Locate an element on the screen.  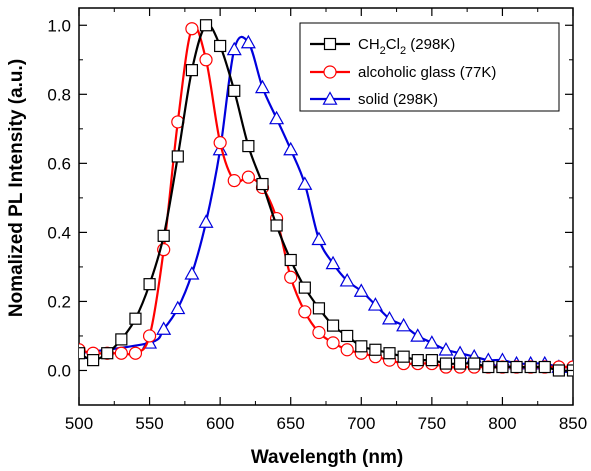
y-tick-label: 0.6 is located at coordinates (59, 163).